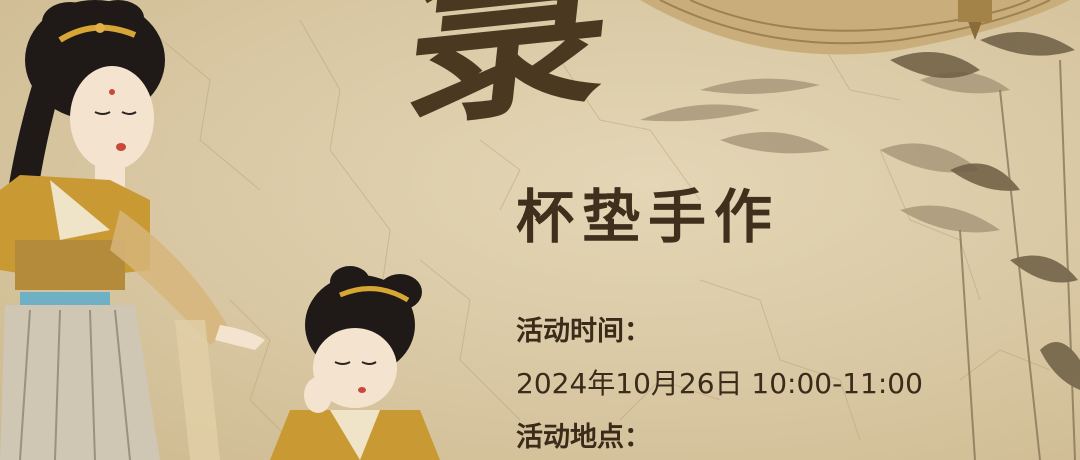  Describe the element at coordinates (648, 217) in the screenshot. I see `event-title: 杯垫手作` at that location.